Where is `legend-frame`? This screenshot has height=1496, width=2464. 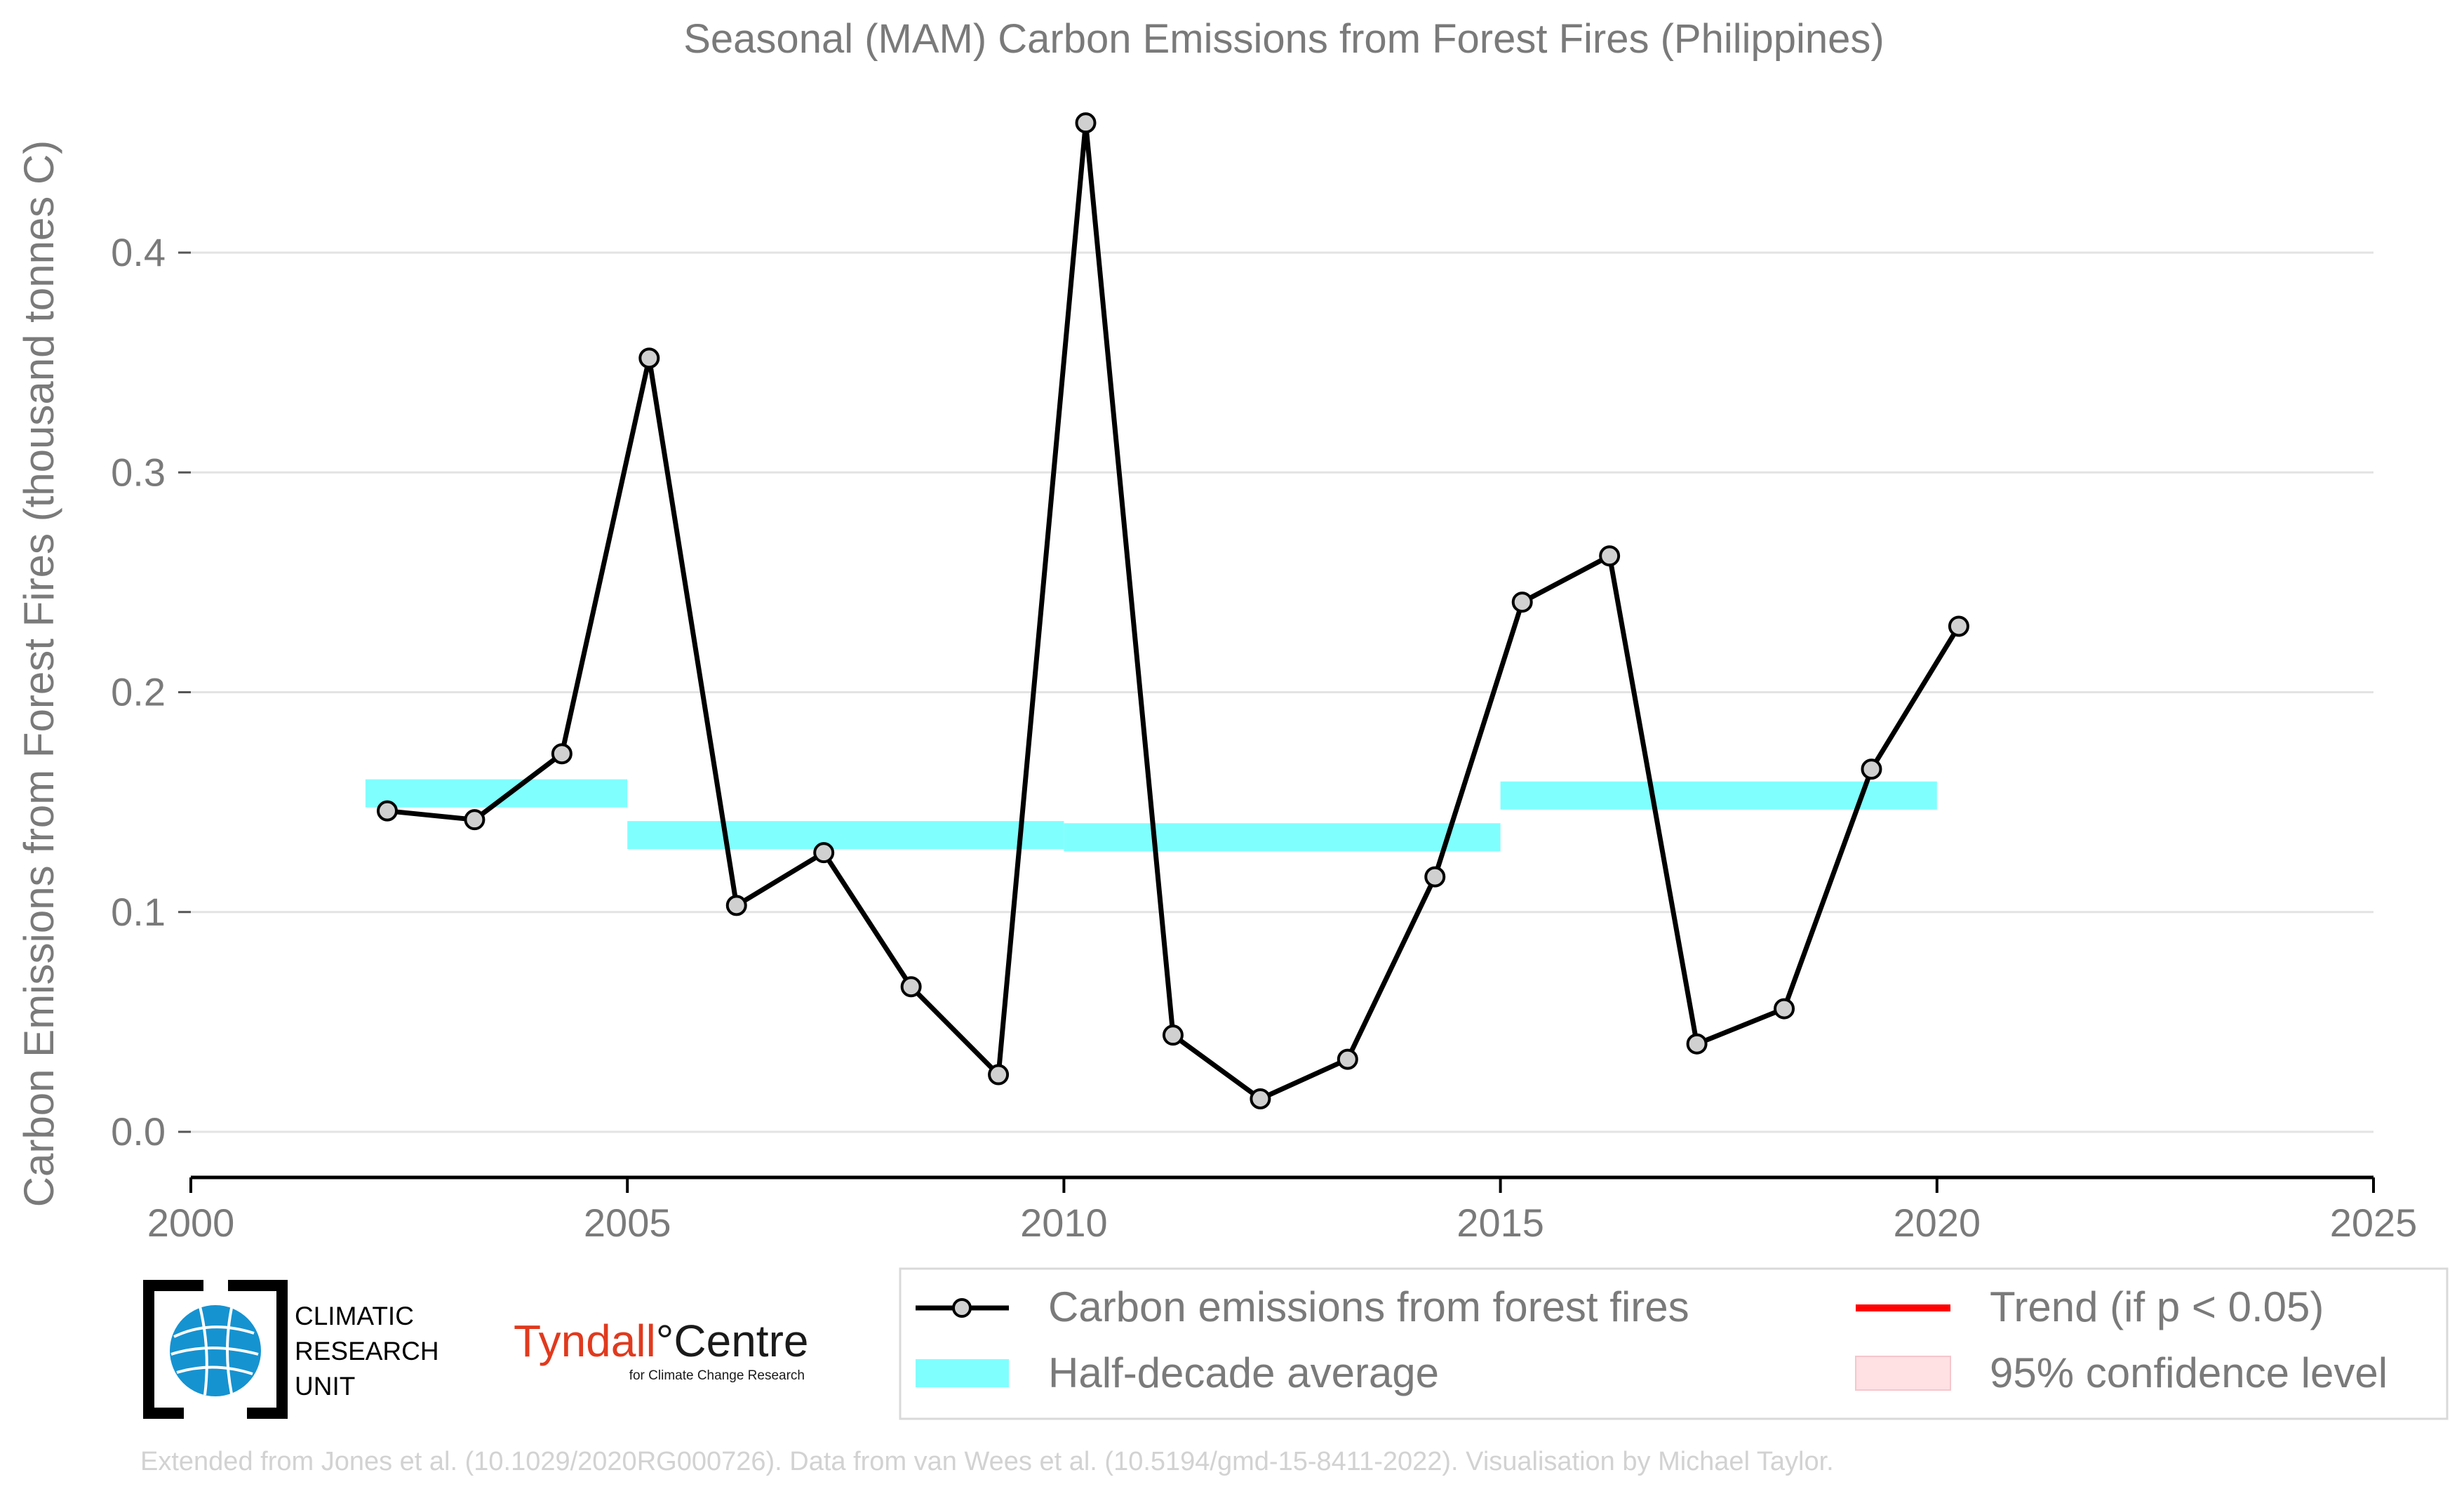
legend-frame is located at coordinates (1674, 1343).